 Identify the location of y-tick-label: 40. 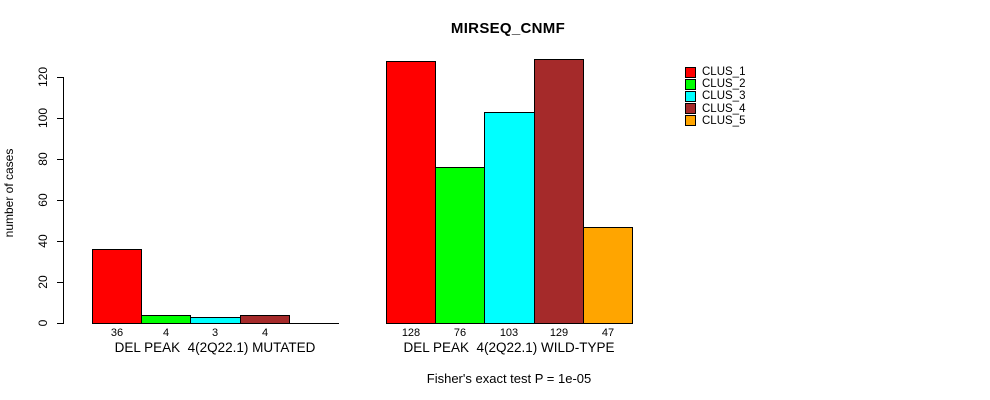
(43, 241).